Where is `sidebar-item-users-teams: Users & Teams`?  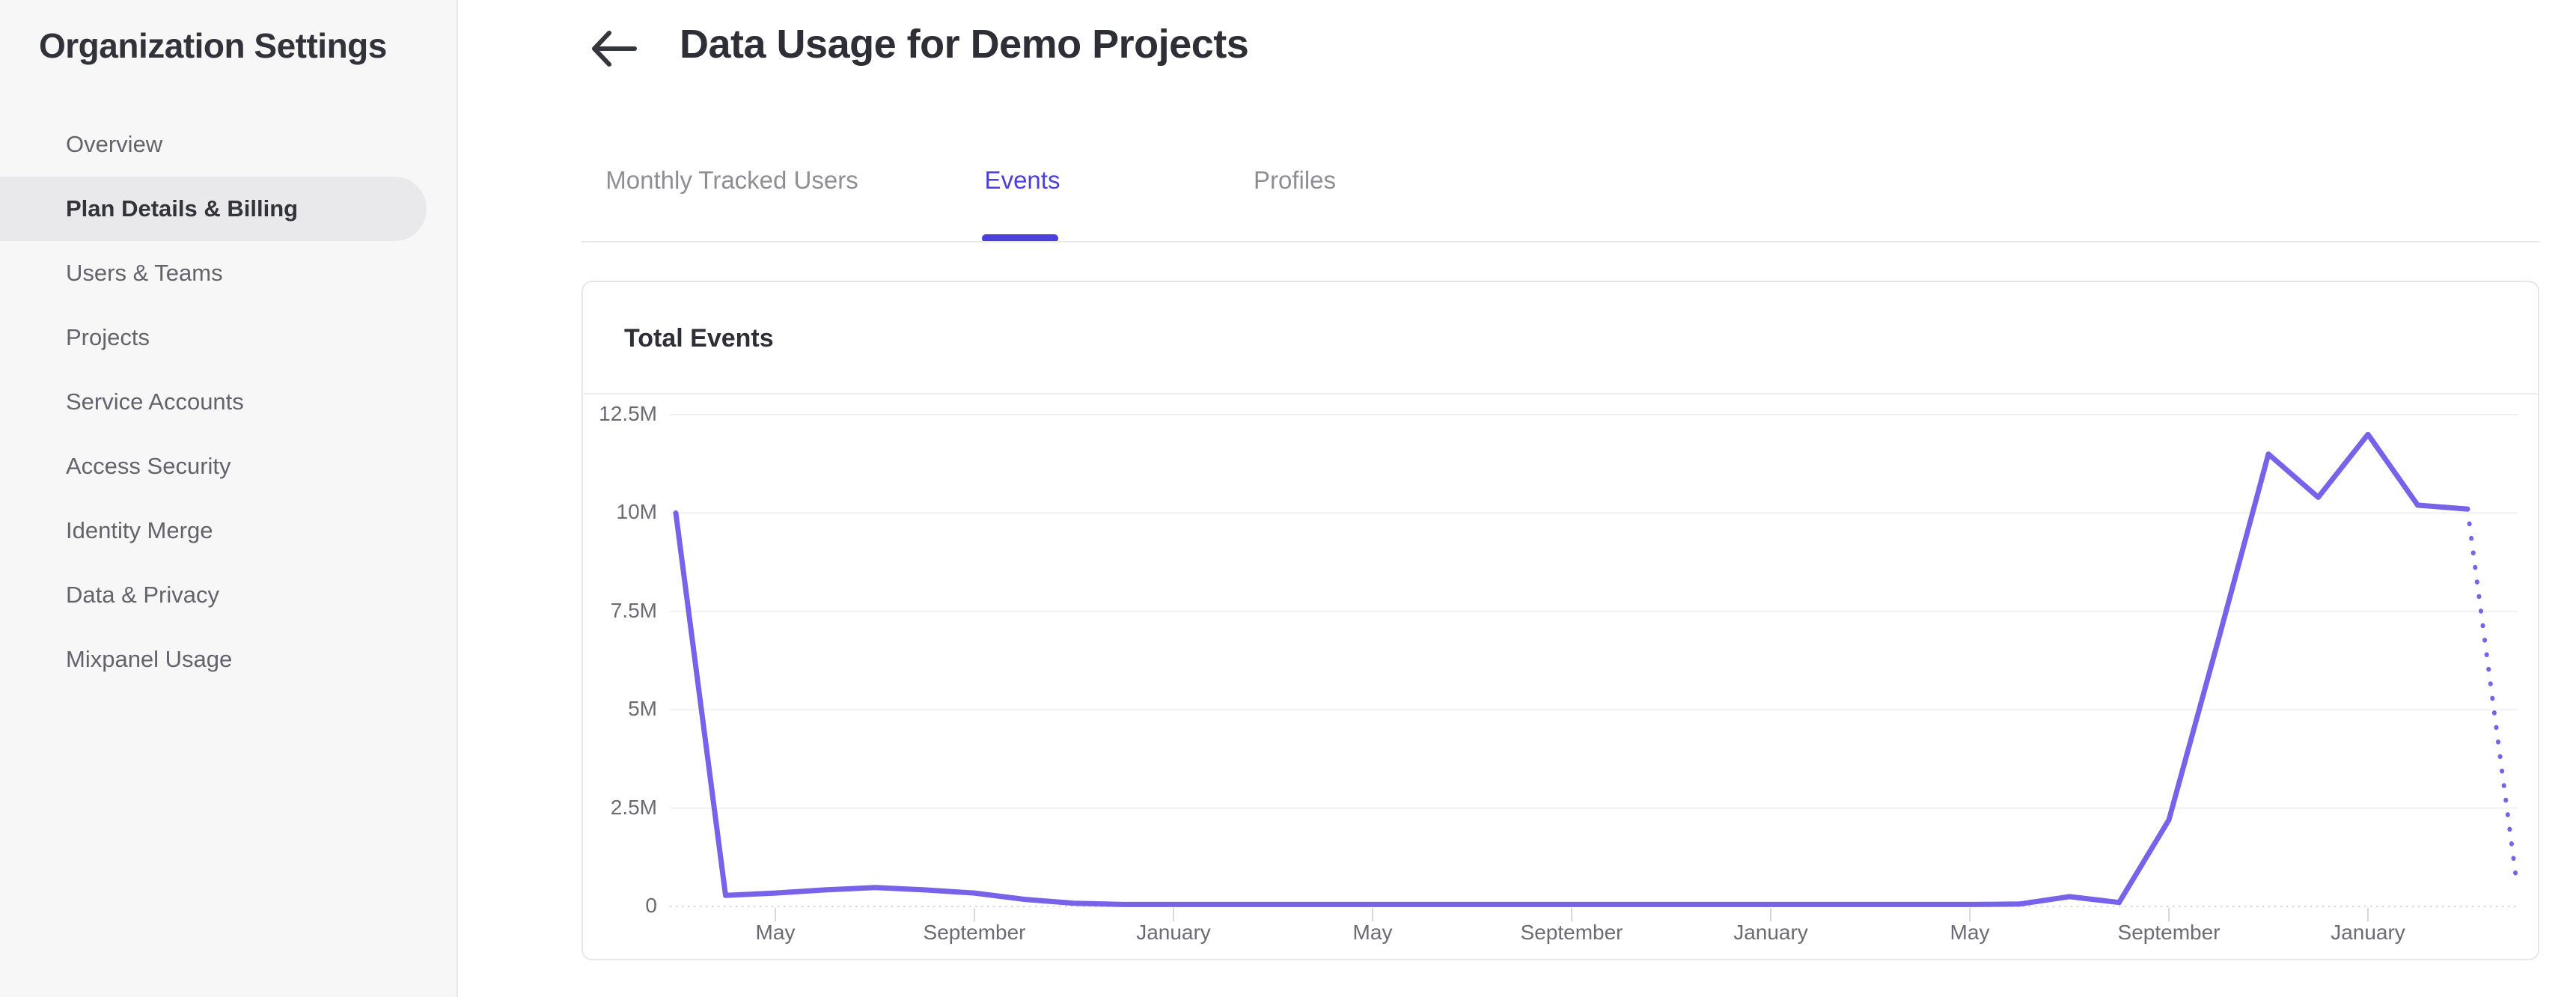 sidebar-item-users-teams: Users & Teams is located at coordinates (144, 273).